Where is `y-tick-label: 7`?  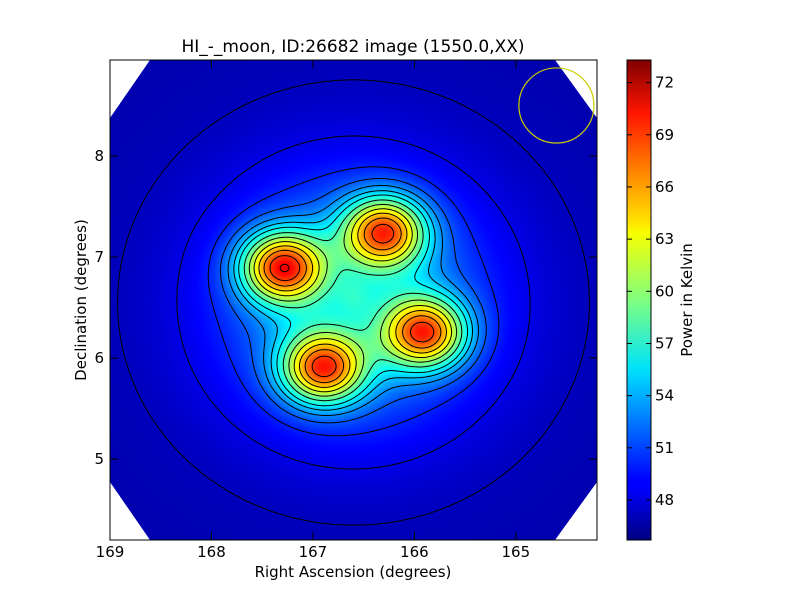 y-tick-label: 7 is located at coordinates (99, 257).